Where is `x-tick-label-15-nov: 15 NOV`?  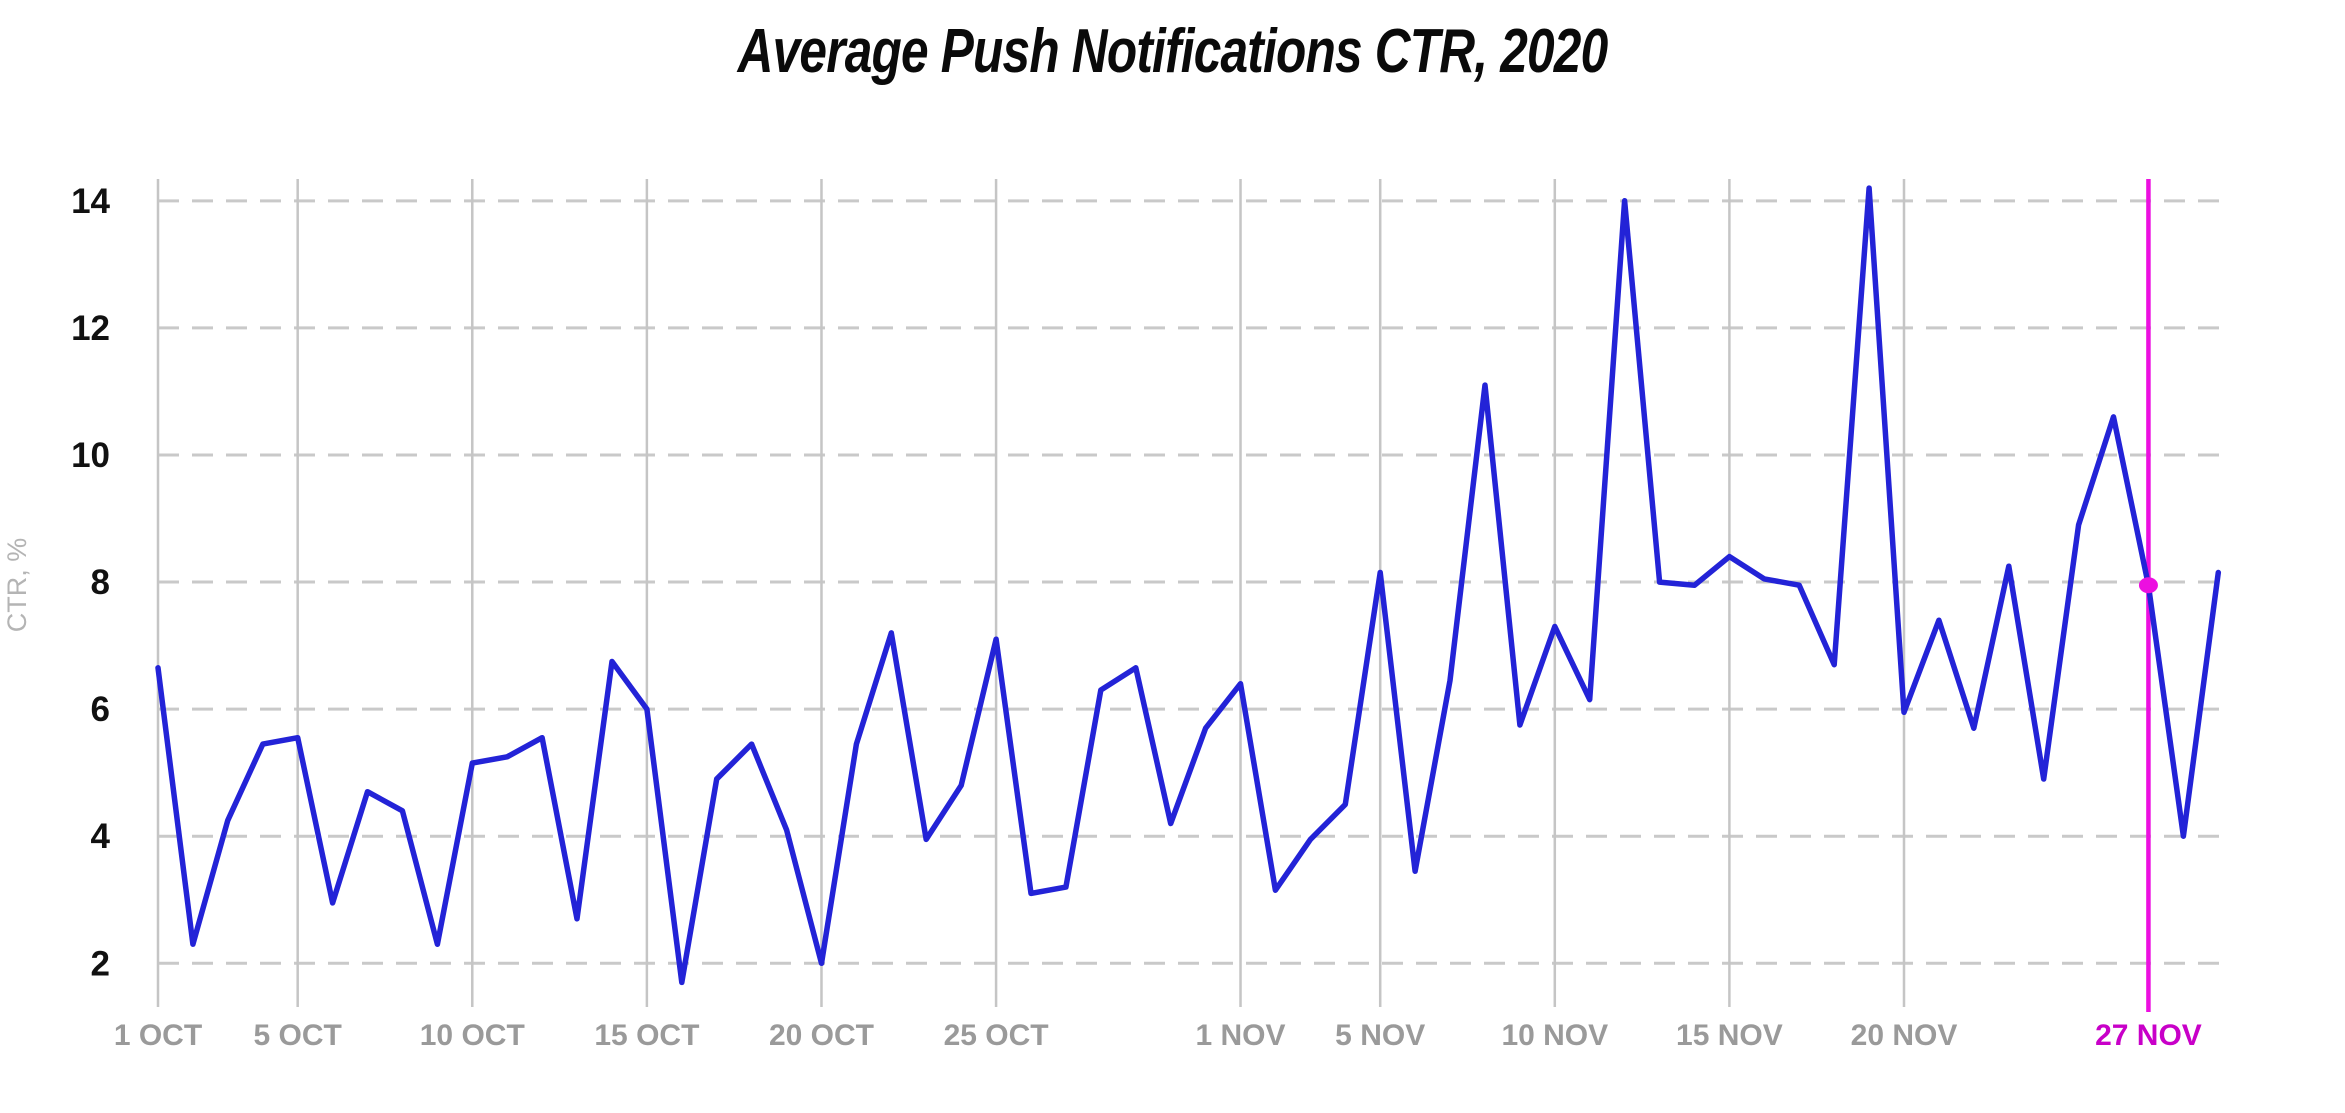 x-tick-label-15-nov: 15 NOV is located at coordinates (1729, 1035).